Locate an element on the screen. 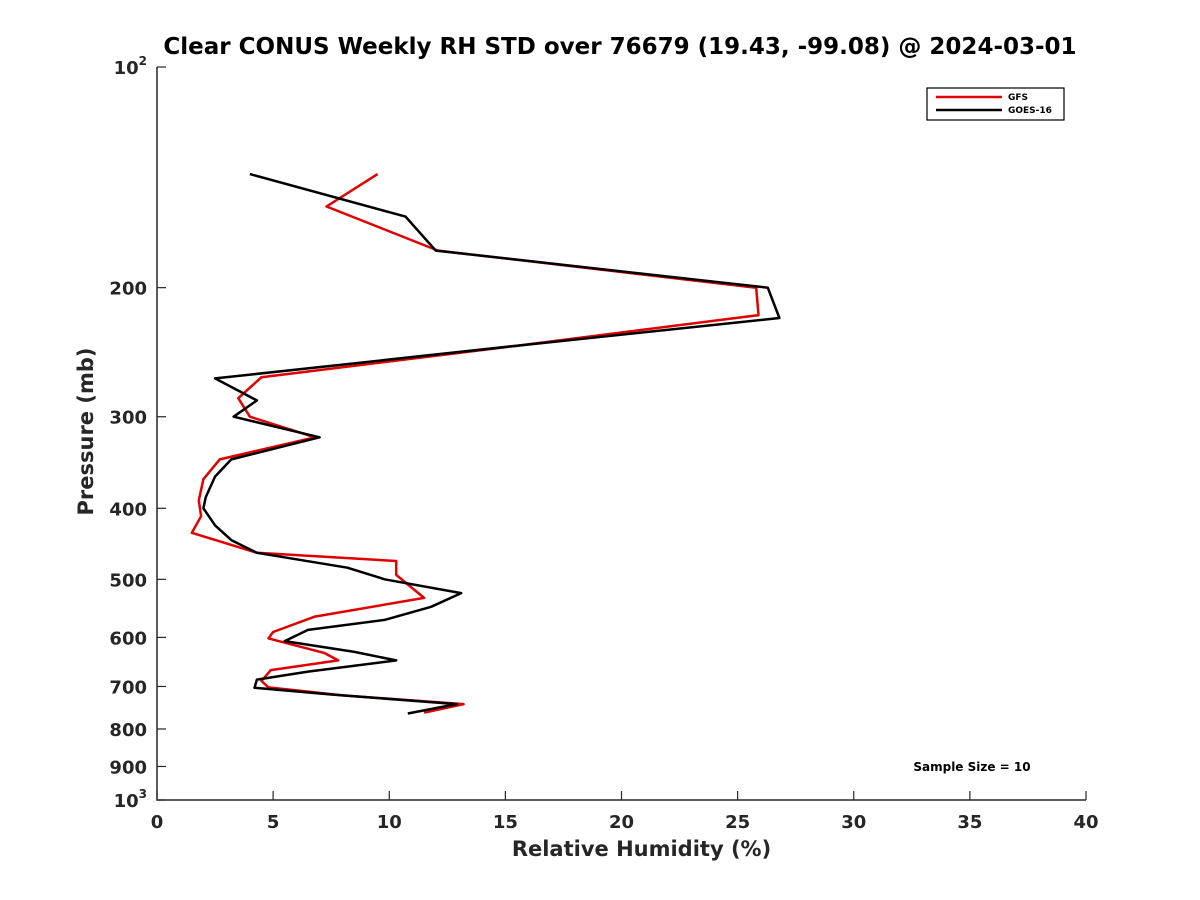  legend-label-gfs: GFS is located at coordinates (1018, 98).